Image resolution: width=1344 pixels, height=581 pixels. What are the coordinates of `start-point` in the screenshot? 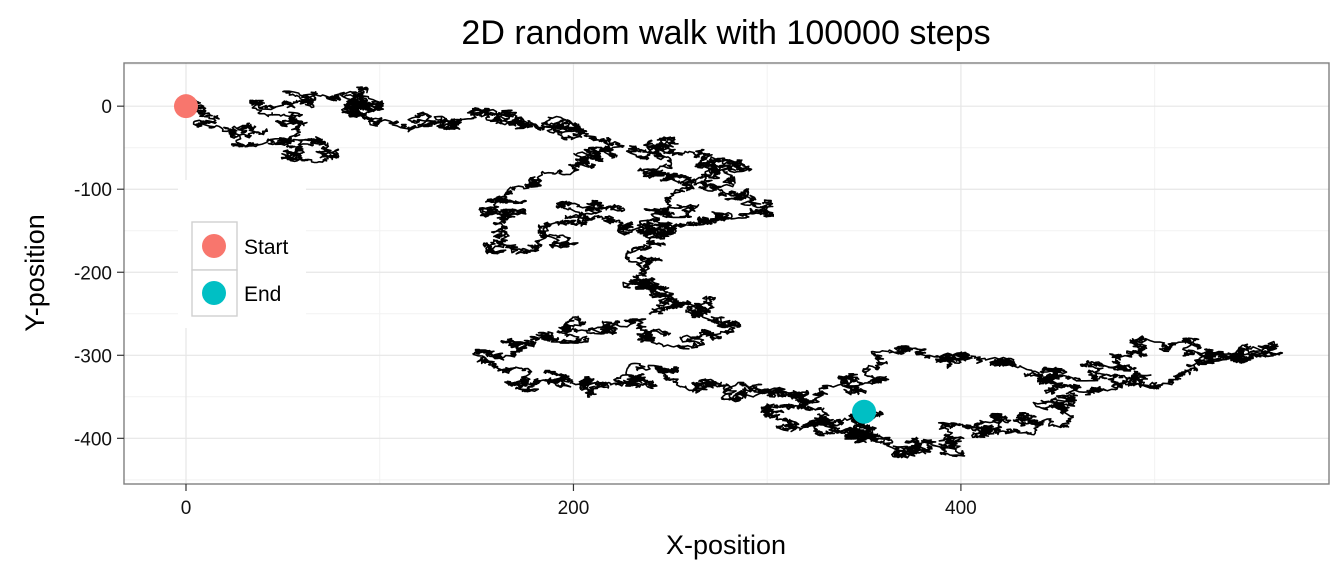 It's located at (185, 106).